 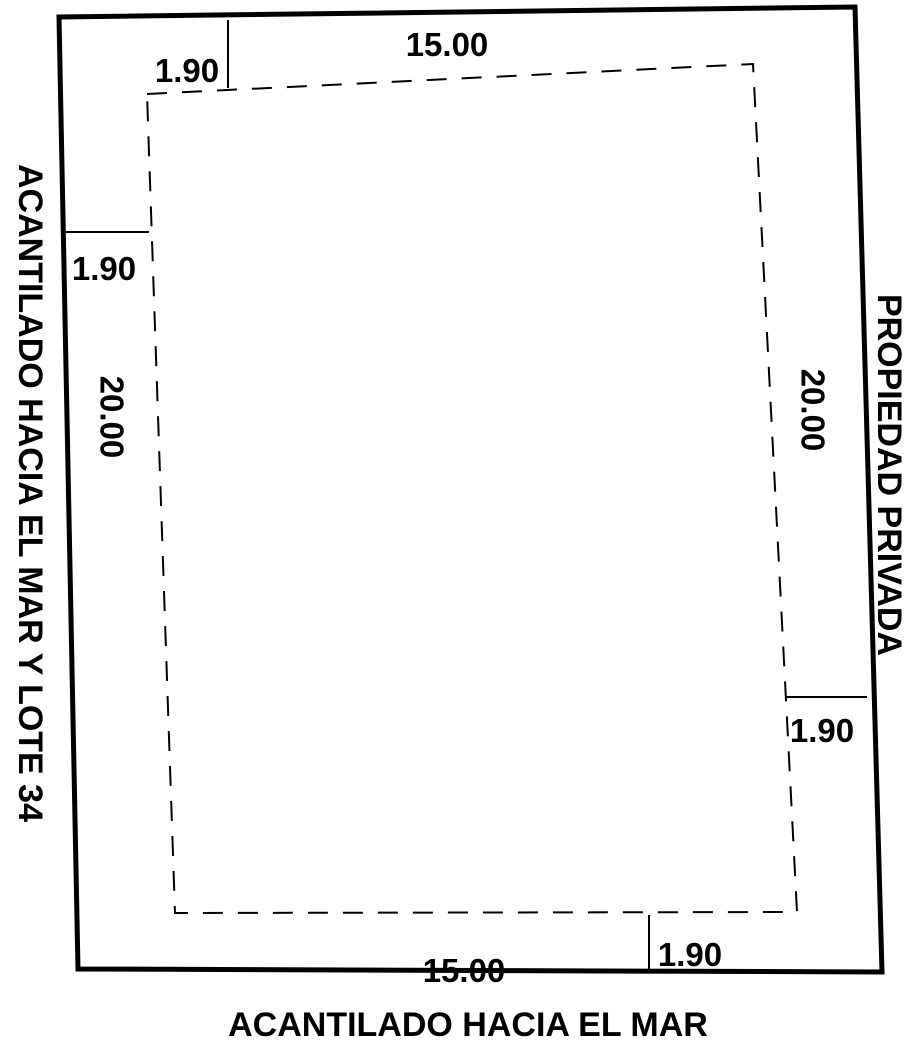 I want to click on setback-right-label: 1.90, so click(x=822, y=730).